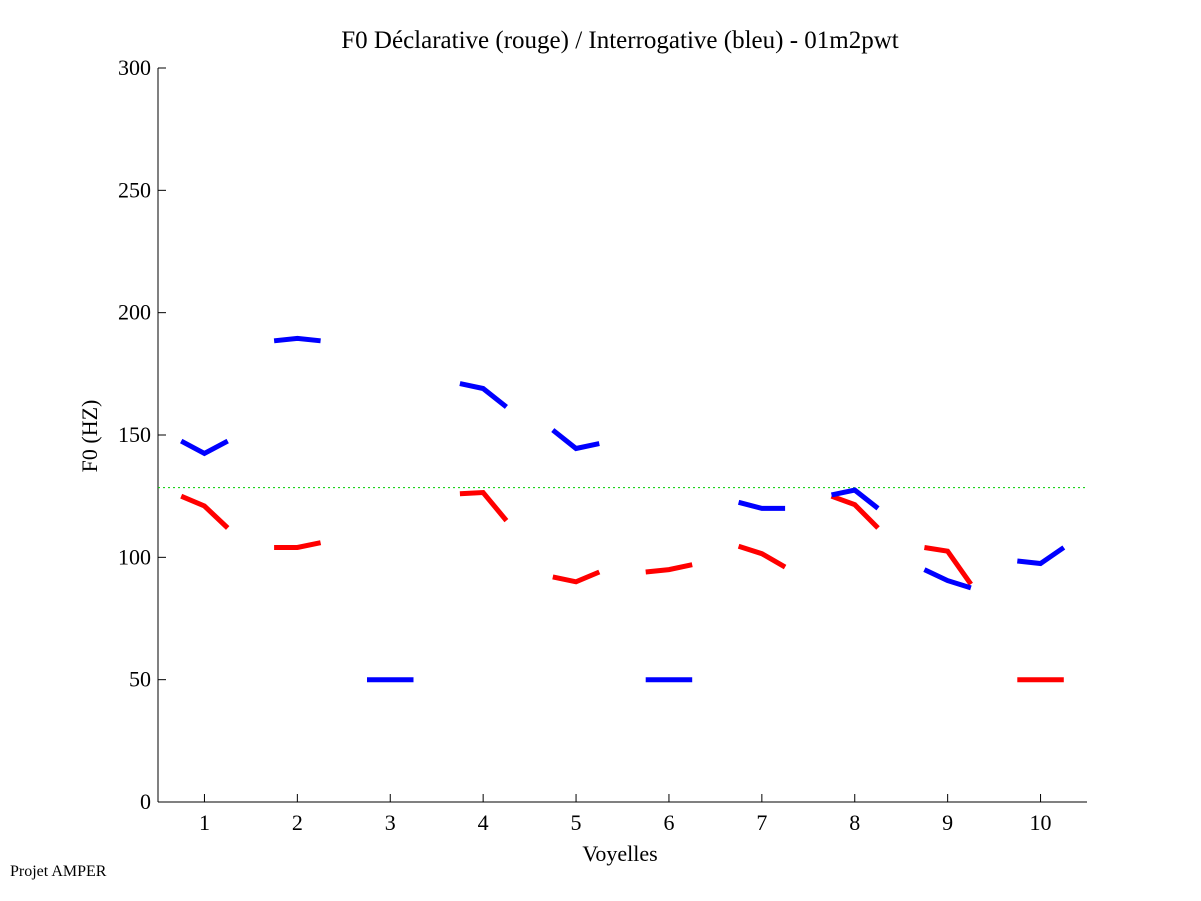  I want to click on x-tick-label: 10, so click(1041, 822).